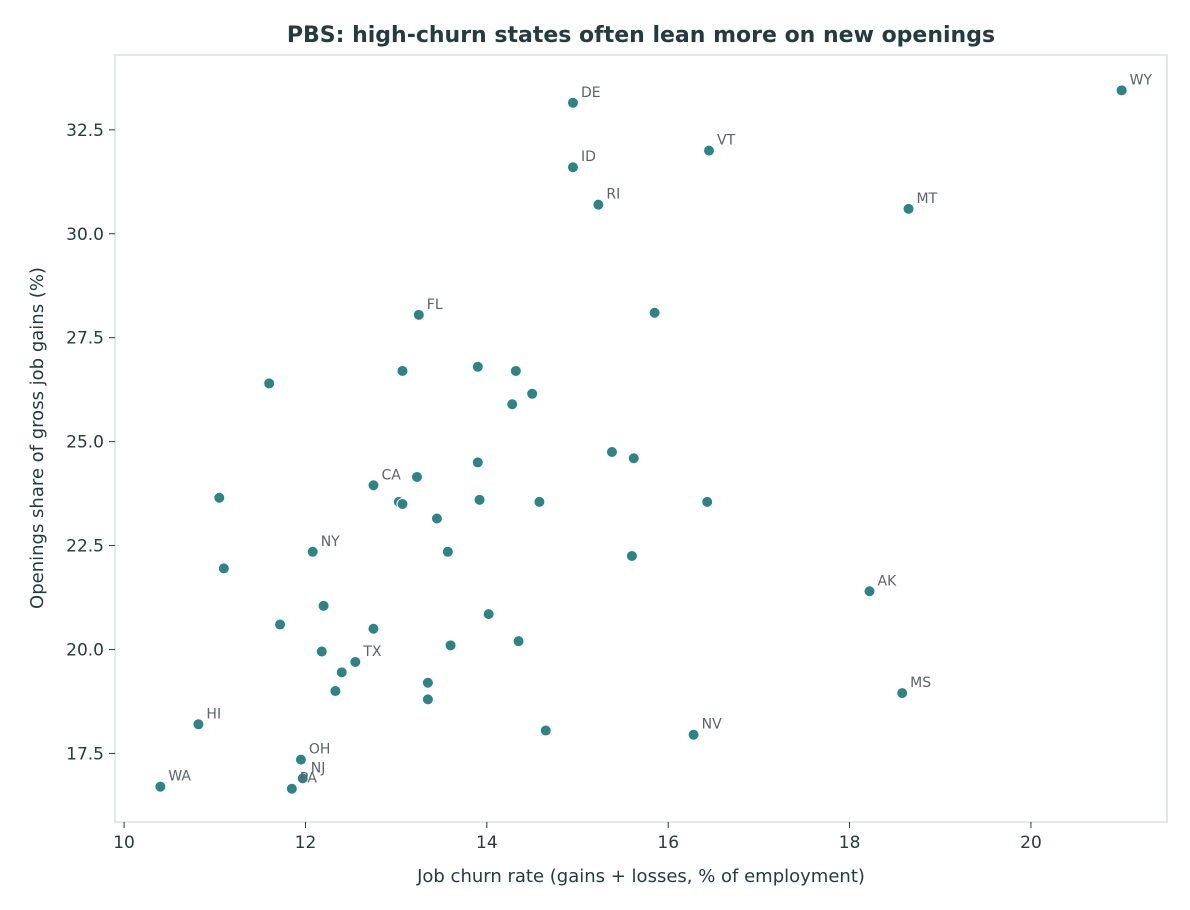  What do you see at coordinates (920, 683) in the screenshot?
I see `point-label: MS` at bounding box center [920, 683].